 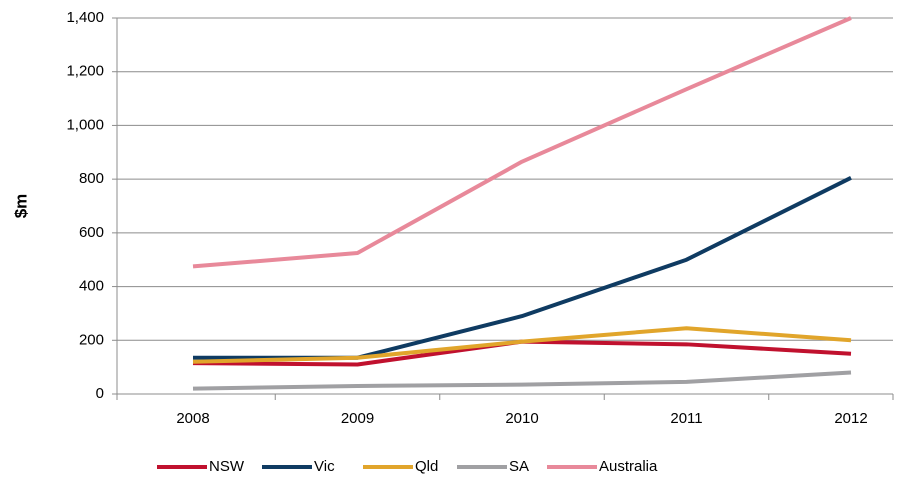 I want to click on y-tick-label: 800, so click(x=91, y=178).